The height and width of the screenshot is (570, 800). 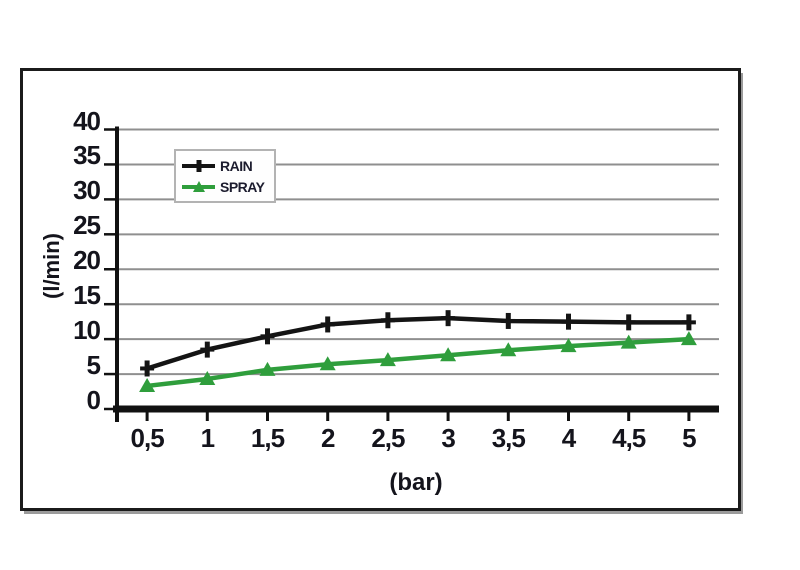 What do you see at coordinates (147, 438) in the screenshot?
I see `x-tick-label: 0,5` at bounding box center [147, 438].